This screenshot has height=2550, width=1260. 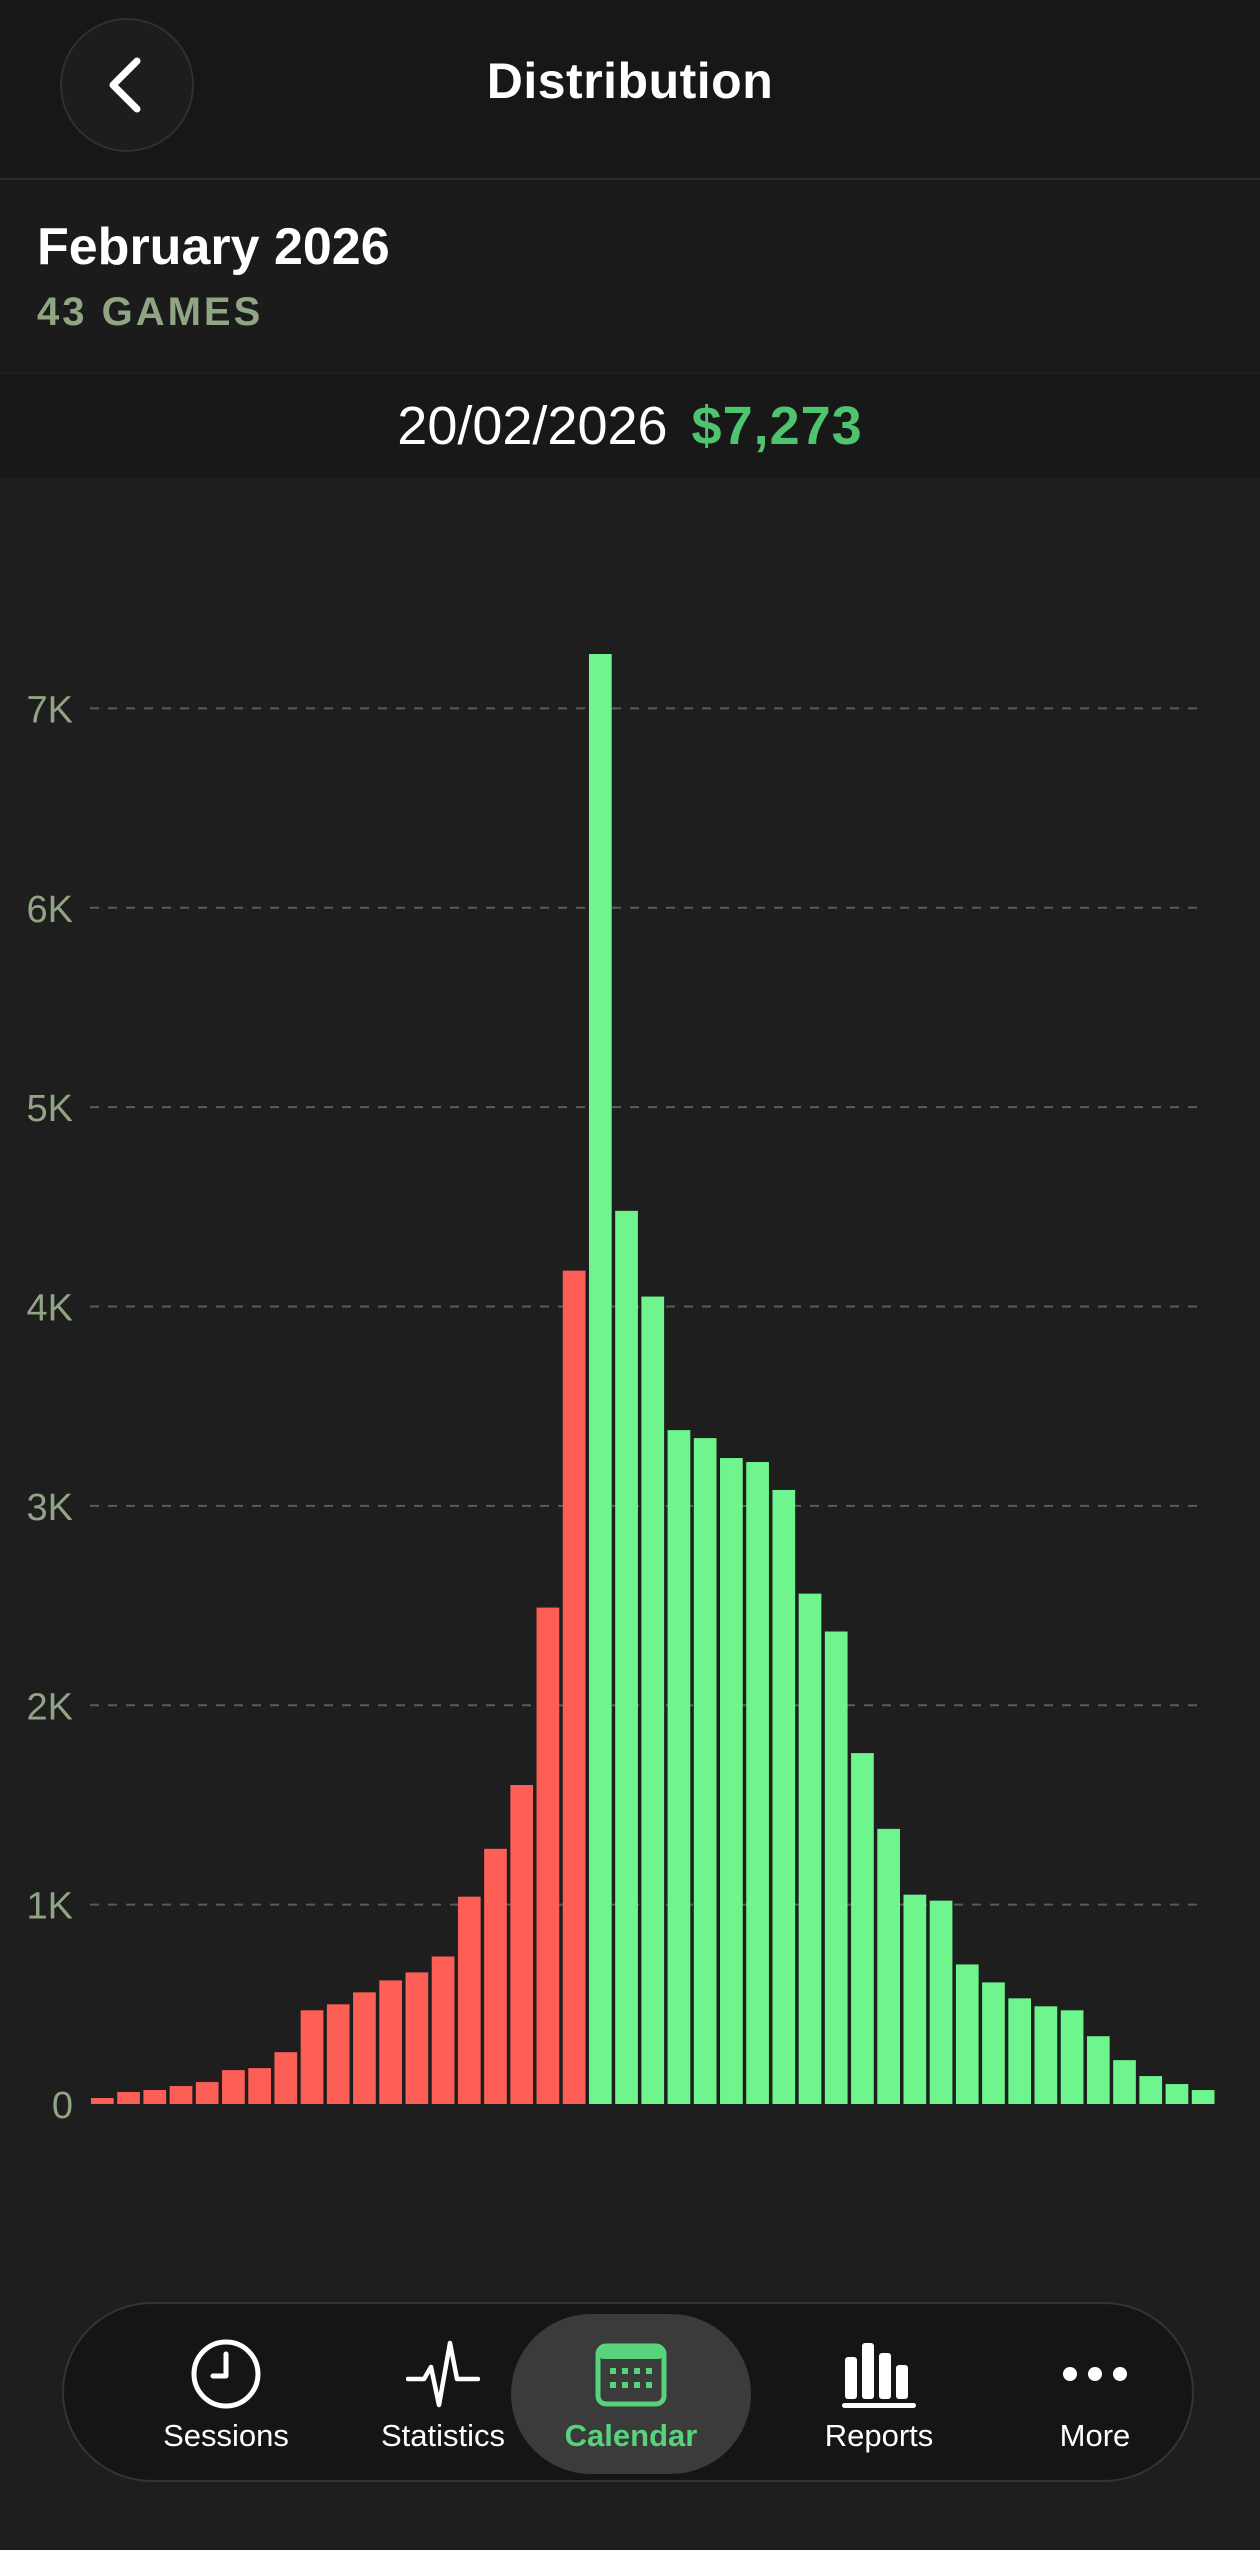 What do you see at coordinates (879, 2435) in the screenshot?
I see `tab-reports-label: Reports` at bounding box center [879, 2435].